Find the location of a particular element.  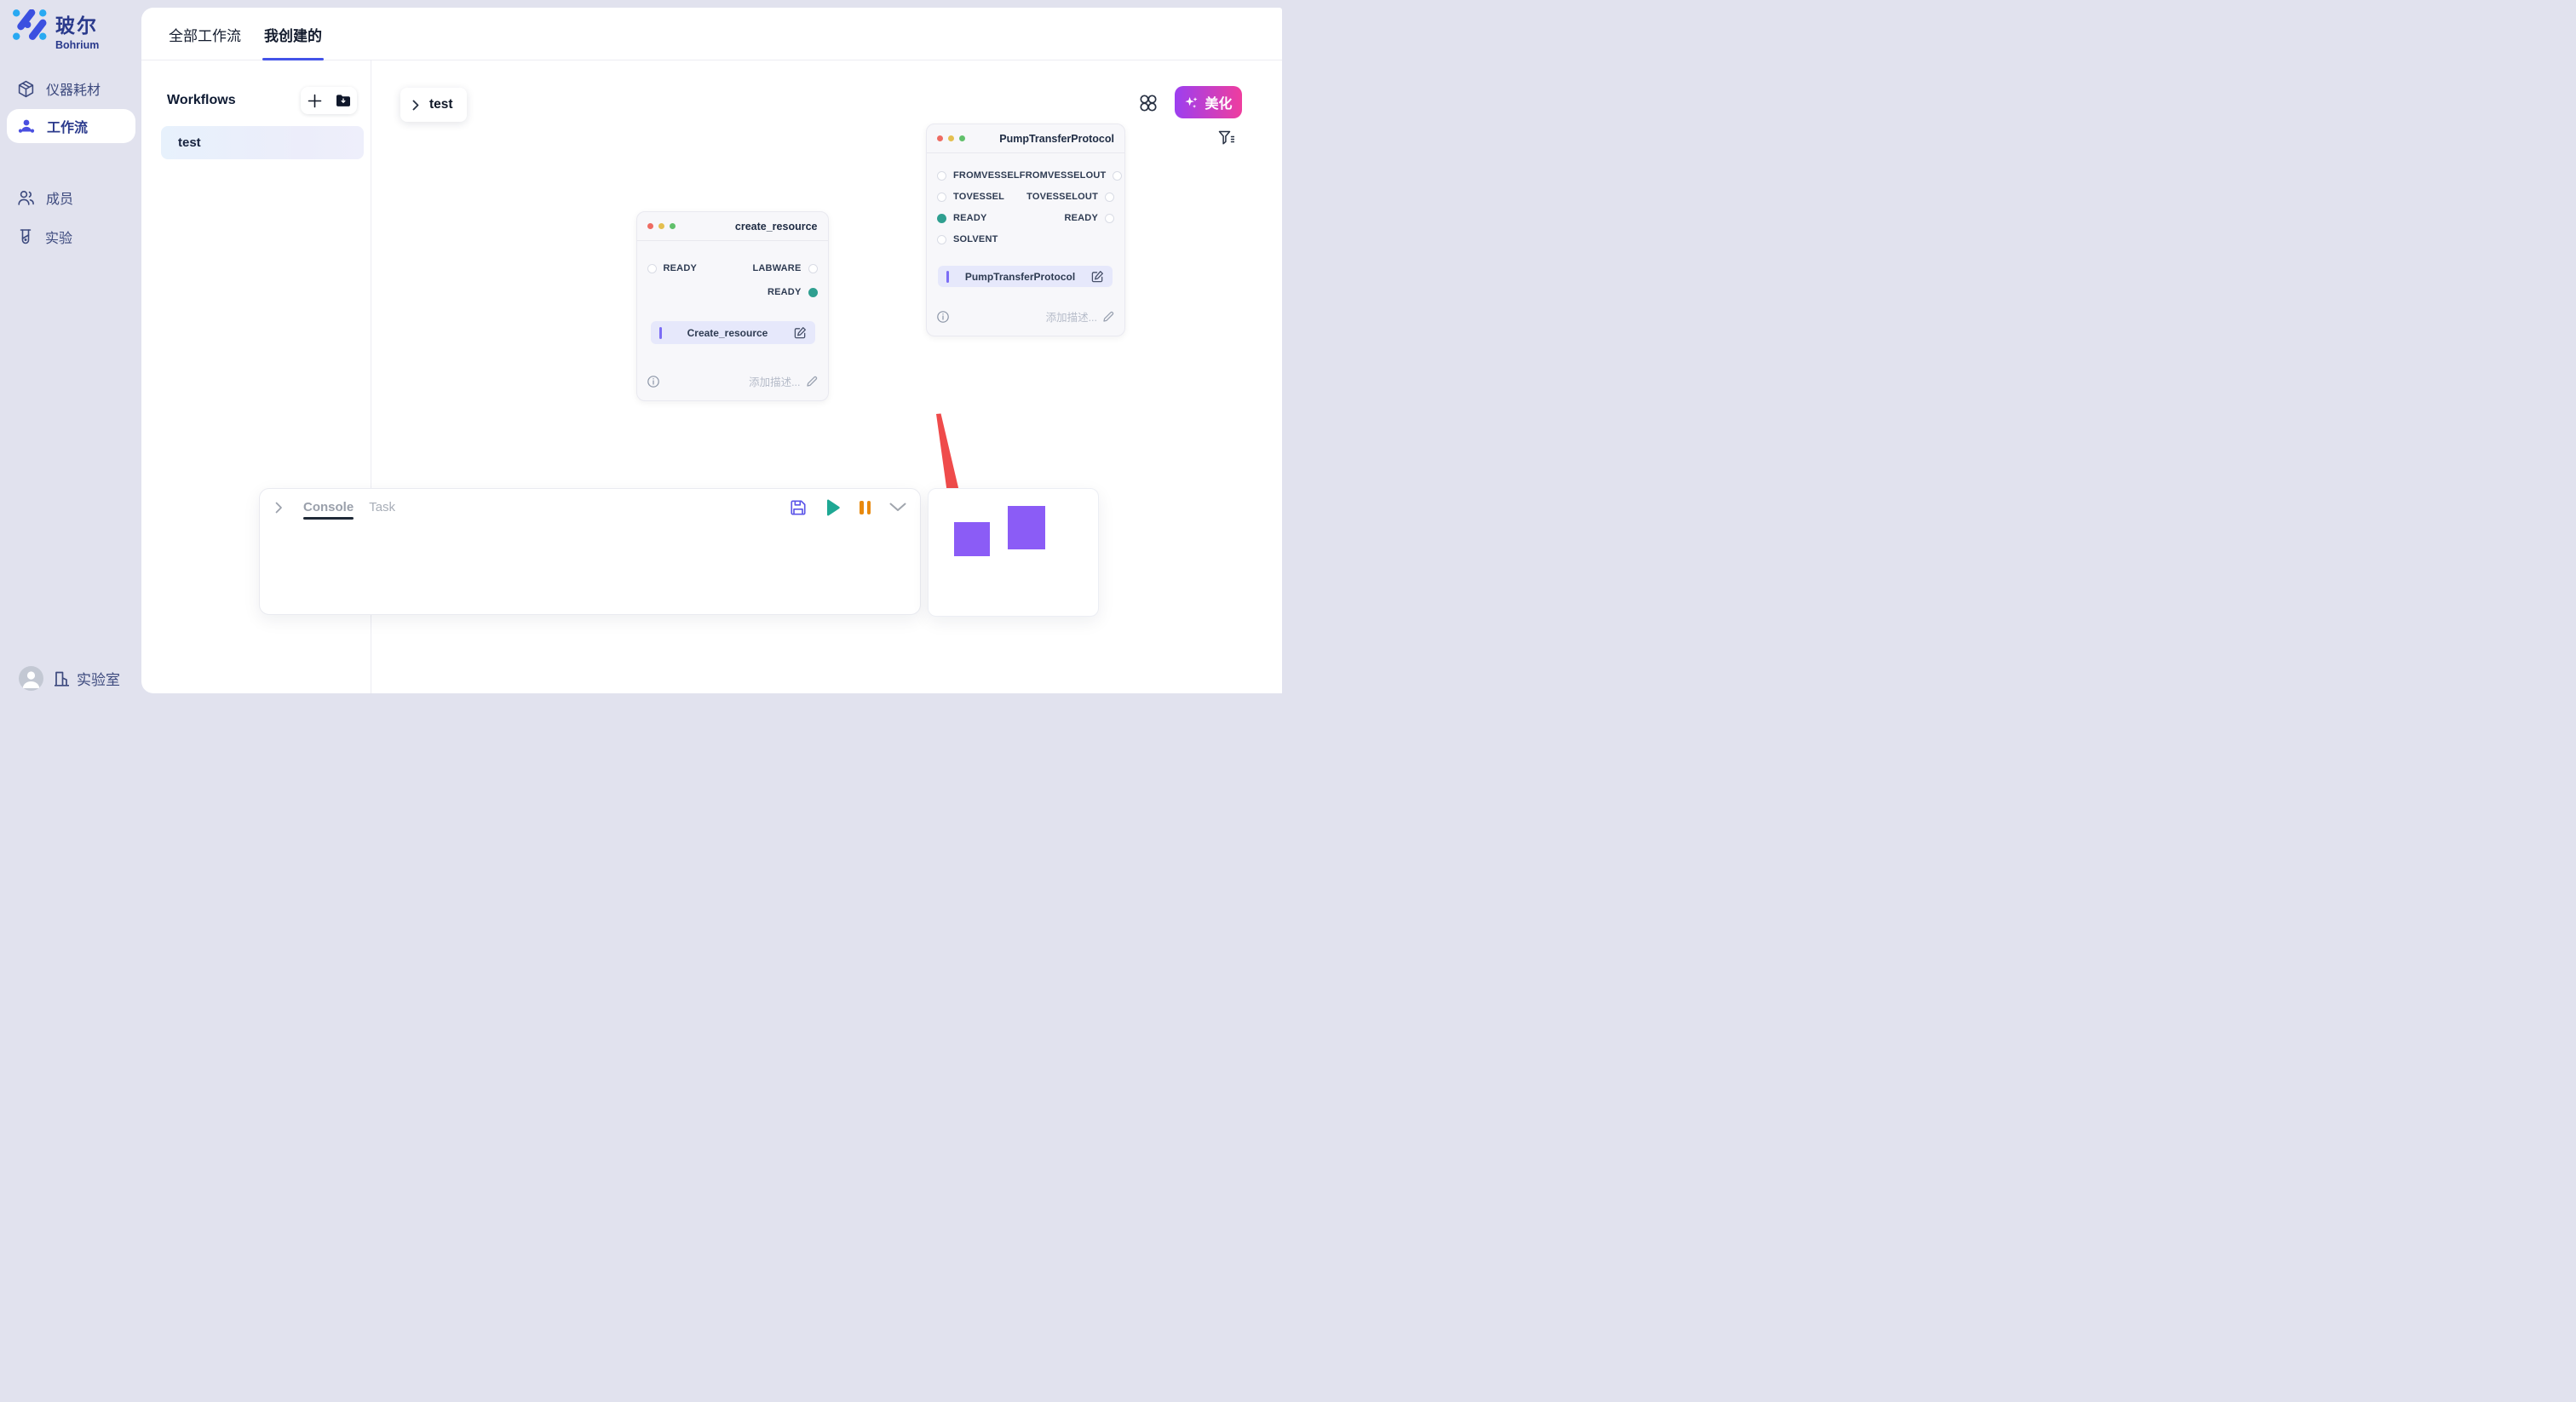

test-tube-icon is located at coordinates (26, 237).